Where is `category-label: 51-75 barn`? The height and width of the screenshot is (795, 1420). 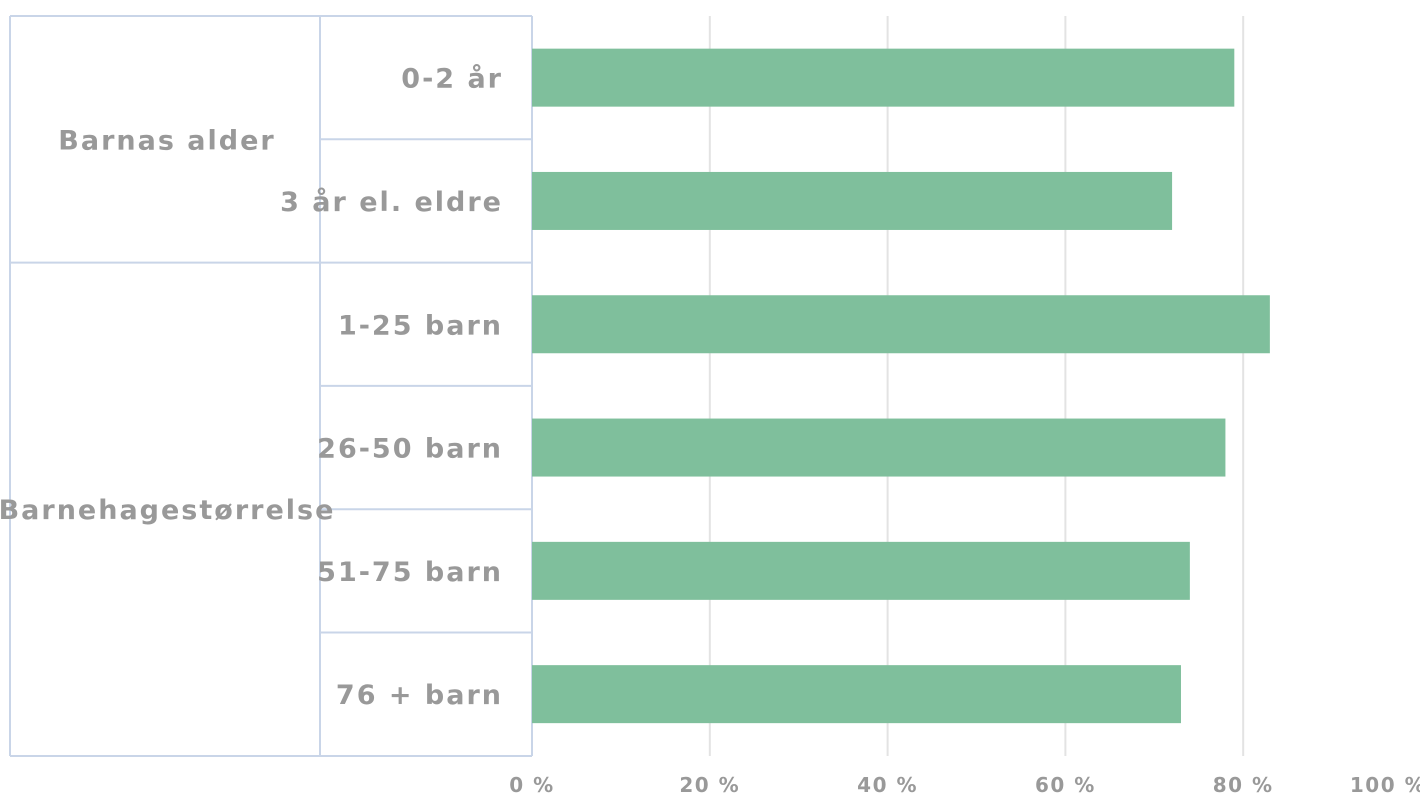 category-label: 51-75 barn is located at coordinates (410, 572).